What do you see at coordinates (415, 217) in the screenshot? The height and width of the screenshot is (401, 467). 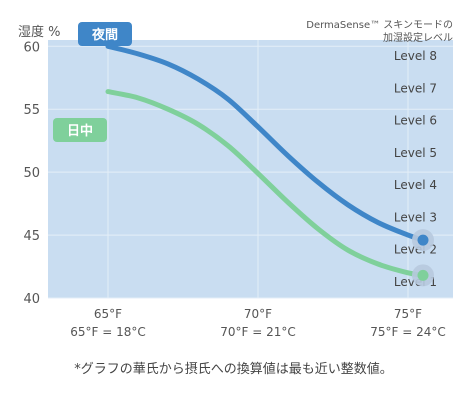 I see `level-label: Level 3` at bounding box center [415, 217].